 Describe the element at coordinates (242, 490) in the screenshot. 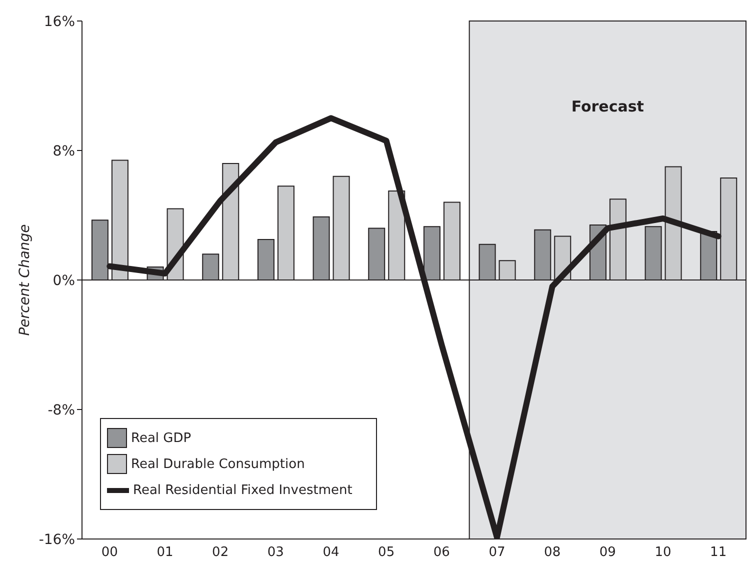

I see `legend-label: Real Residential Fixed Investment` at that location.